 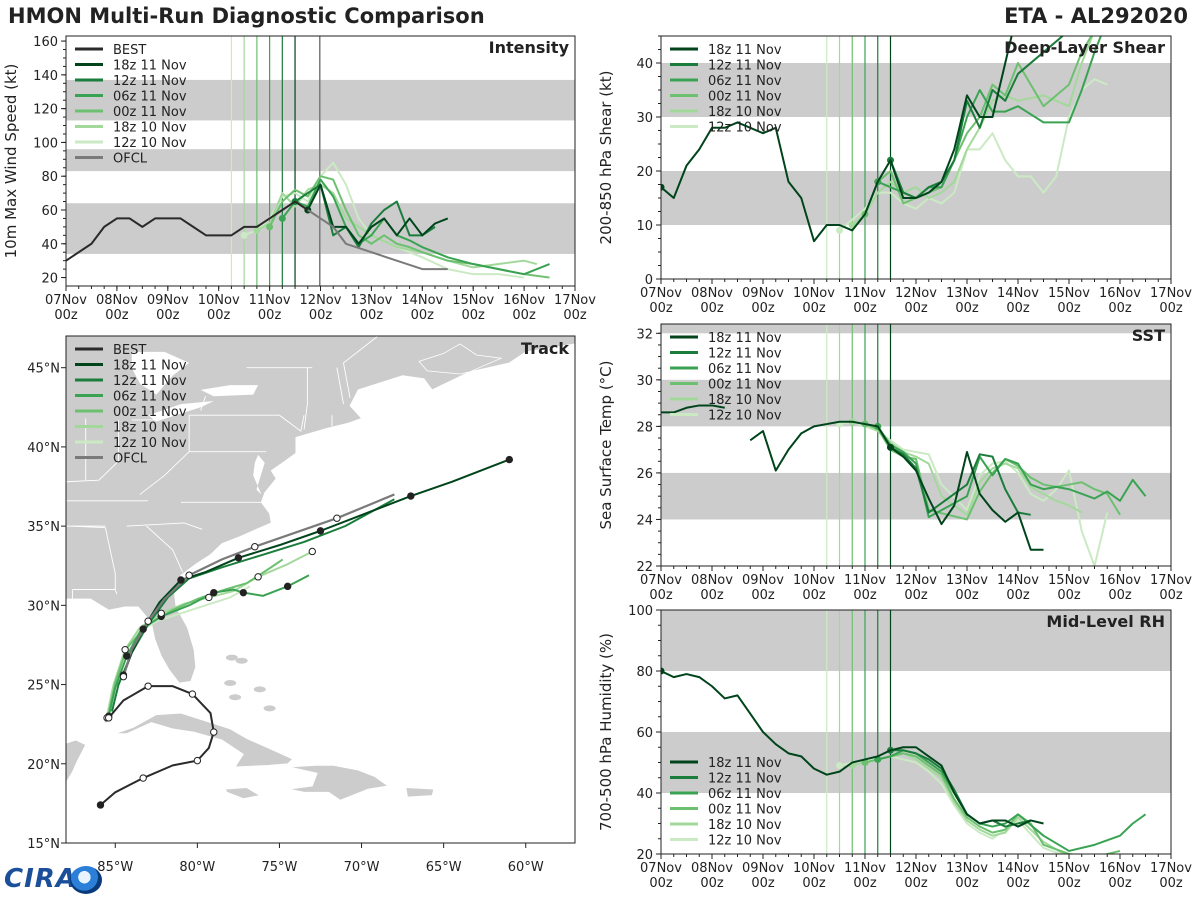 What do you see at coordinates (967, 293) in the screenshot?
I see `x-tick-label: 13Nov` at bounding box center [967, 293].